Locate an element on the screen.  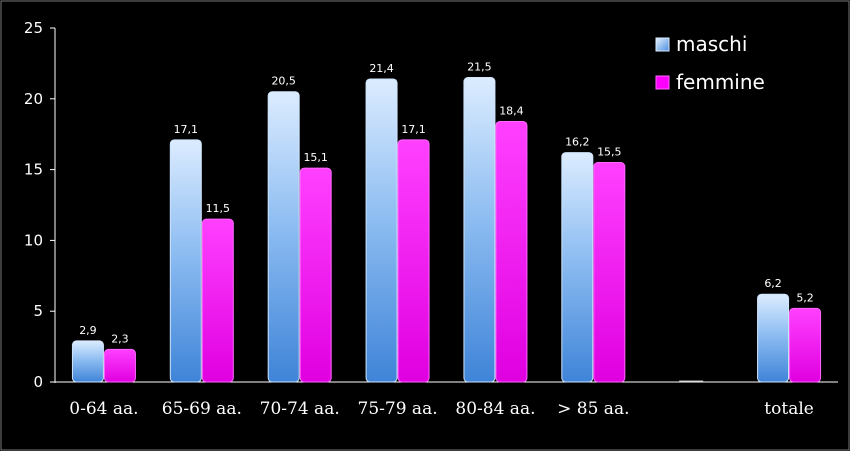
x-tick-label: > 85 aa. is located at coordinates (593, 409).